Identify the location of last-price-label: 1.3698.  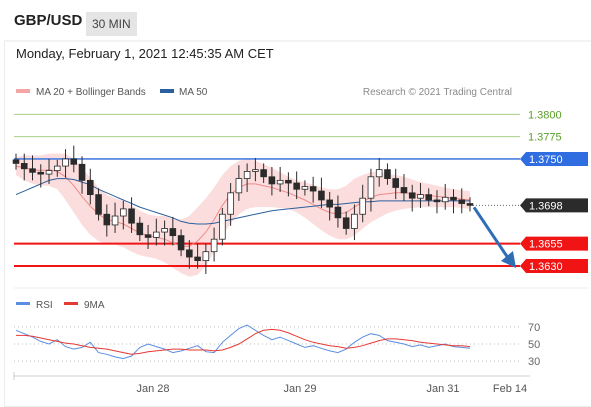
(546, 206).